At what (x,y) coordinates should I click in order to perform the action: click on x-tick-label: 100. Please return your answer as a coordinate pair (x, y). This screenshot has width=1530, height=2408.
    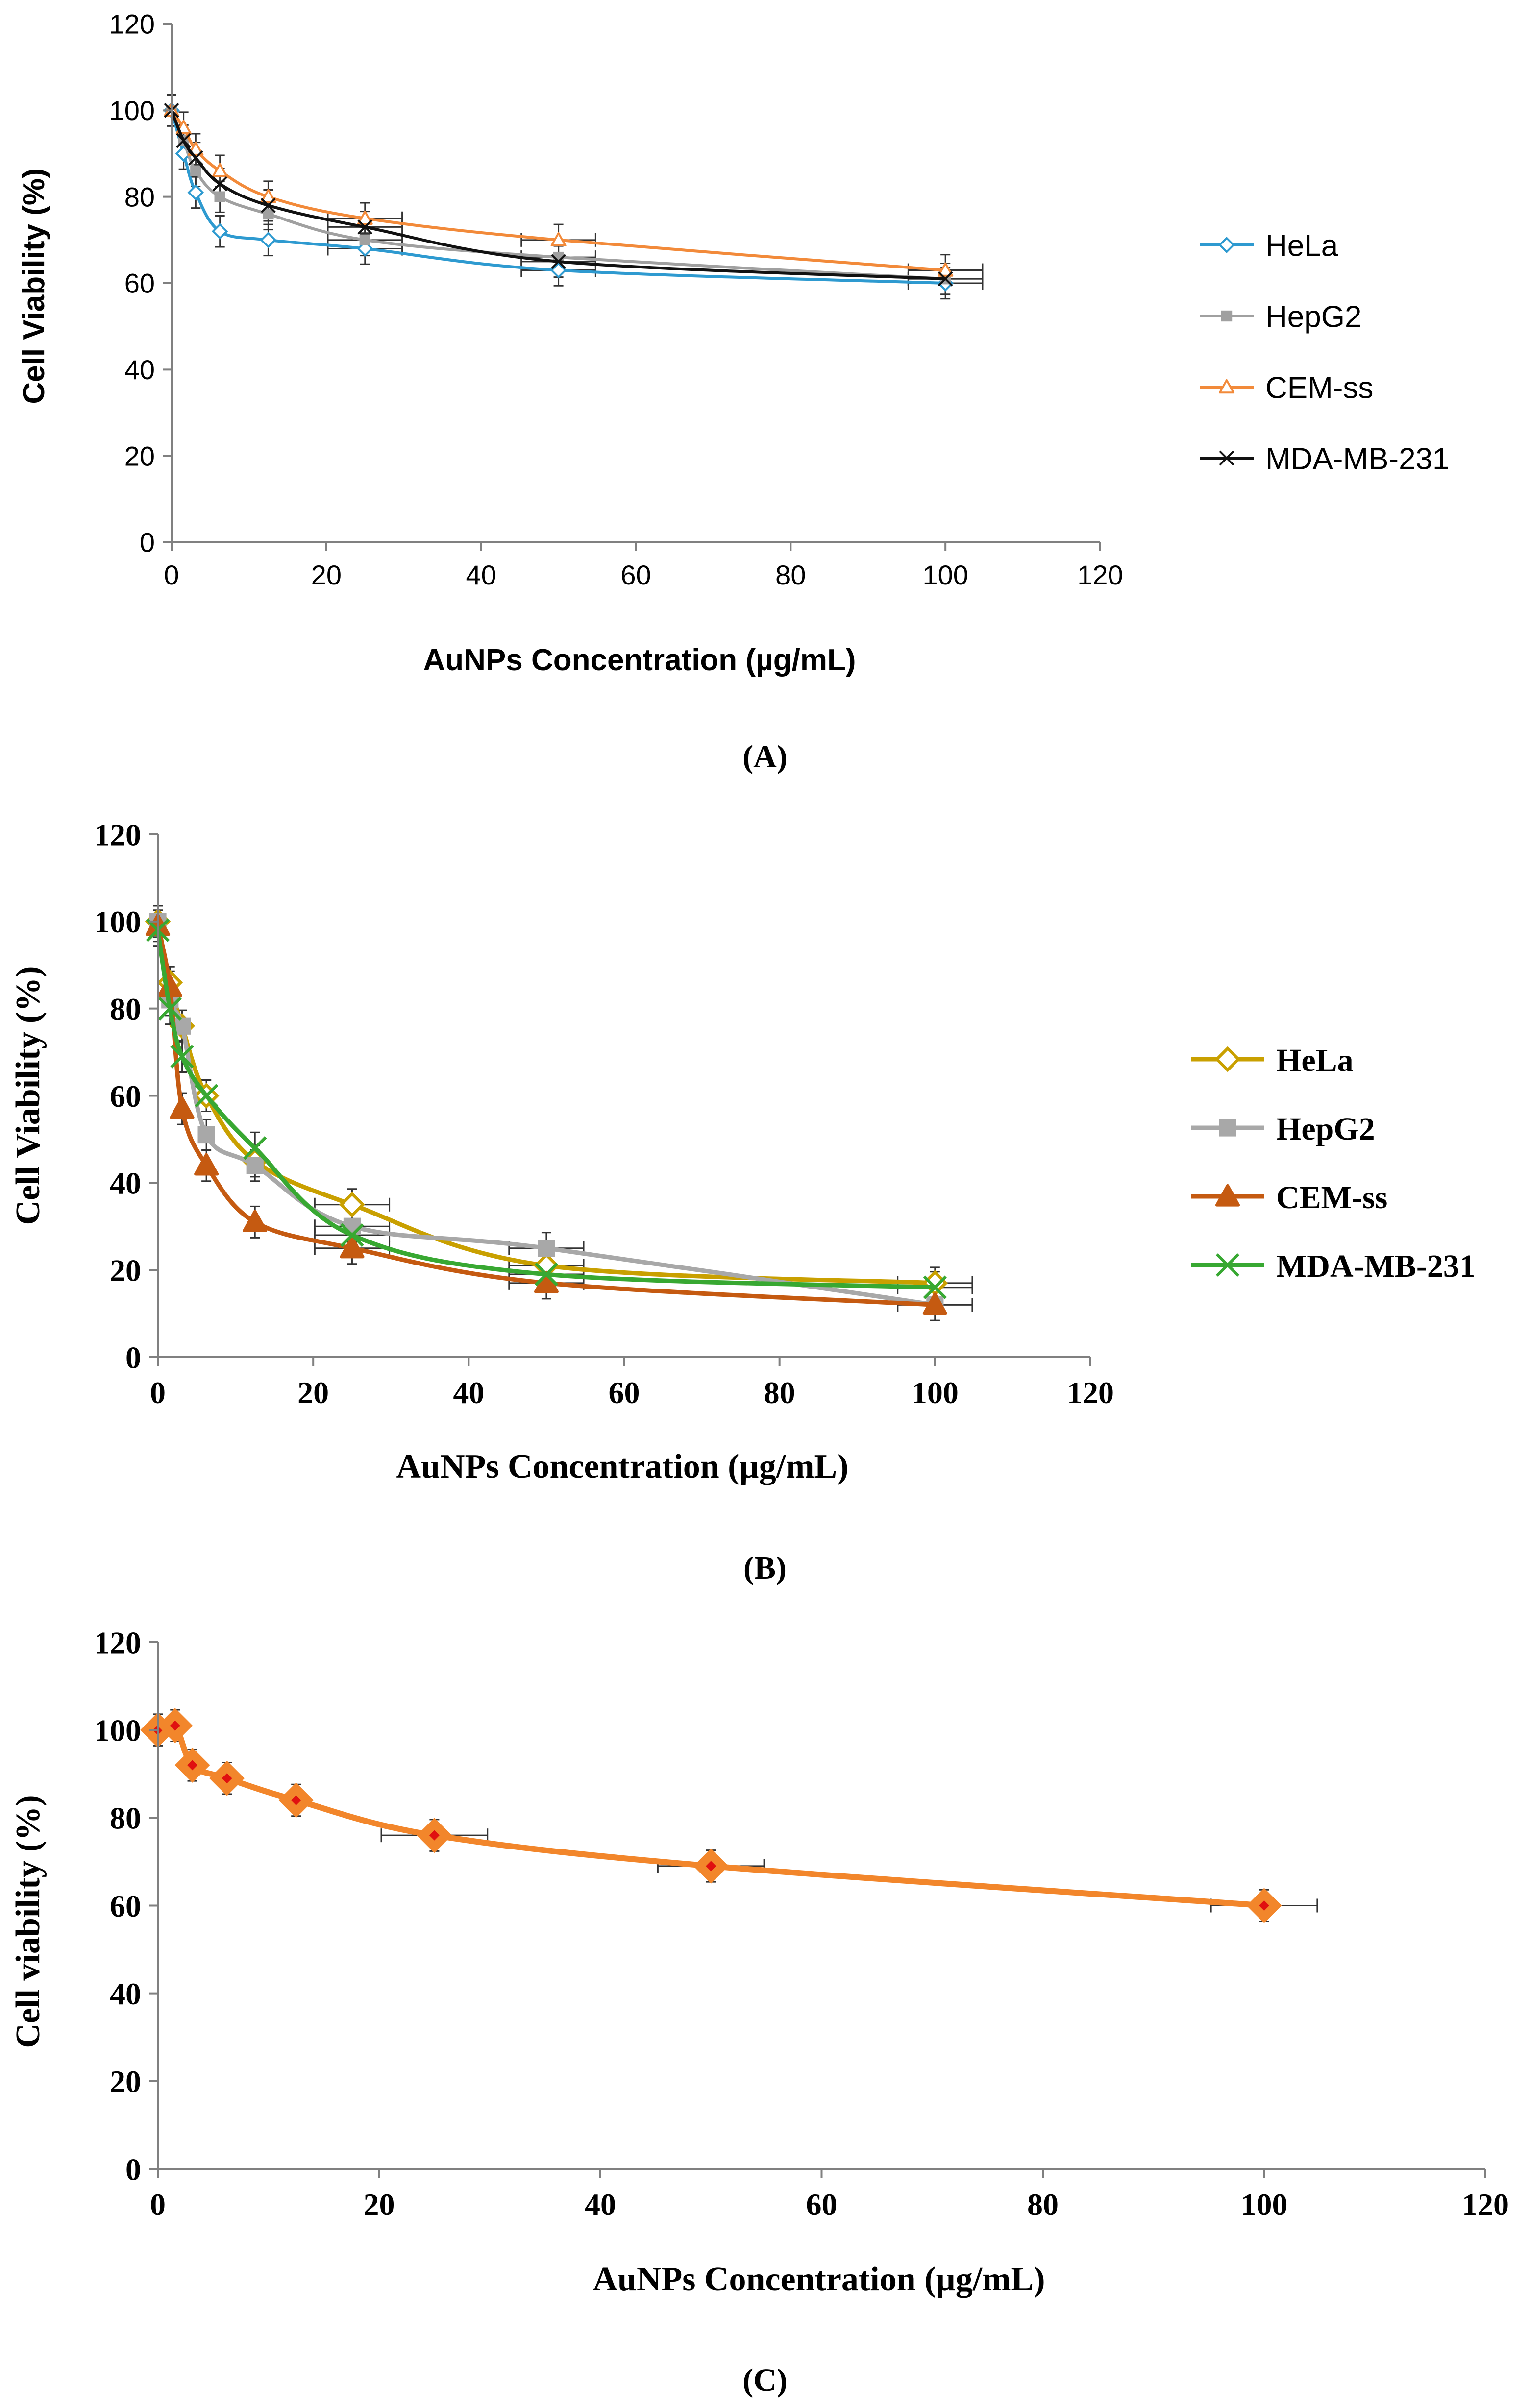
    Looking at the image, I should click on (1264, 2204).